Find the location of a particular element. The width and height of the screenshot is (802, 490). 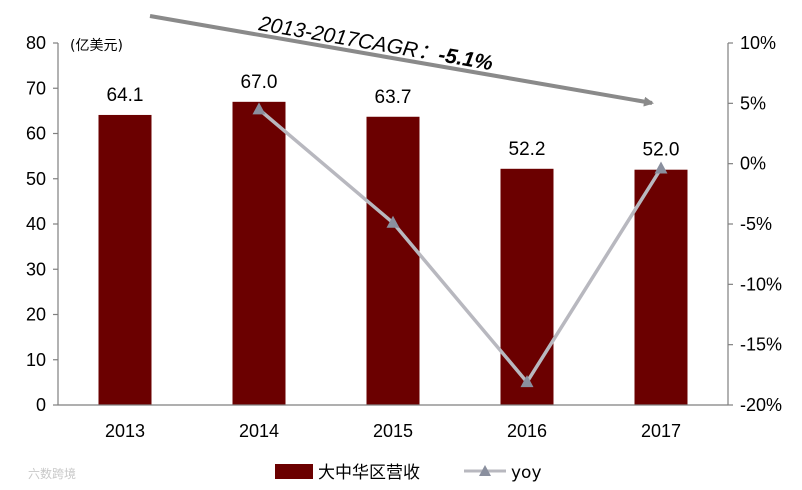

right-tick-label: -5% is located at coordinates (756, 224).